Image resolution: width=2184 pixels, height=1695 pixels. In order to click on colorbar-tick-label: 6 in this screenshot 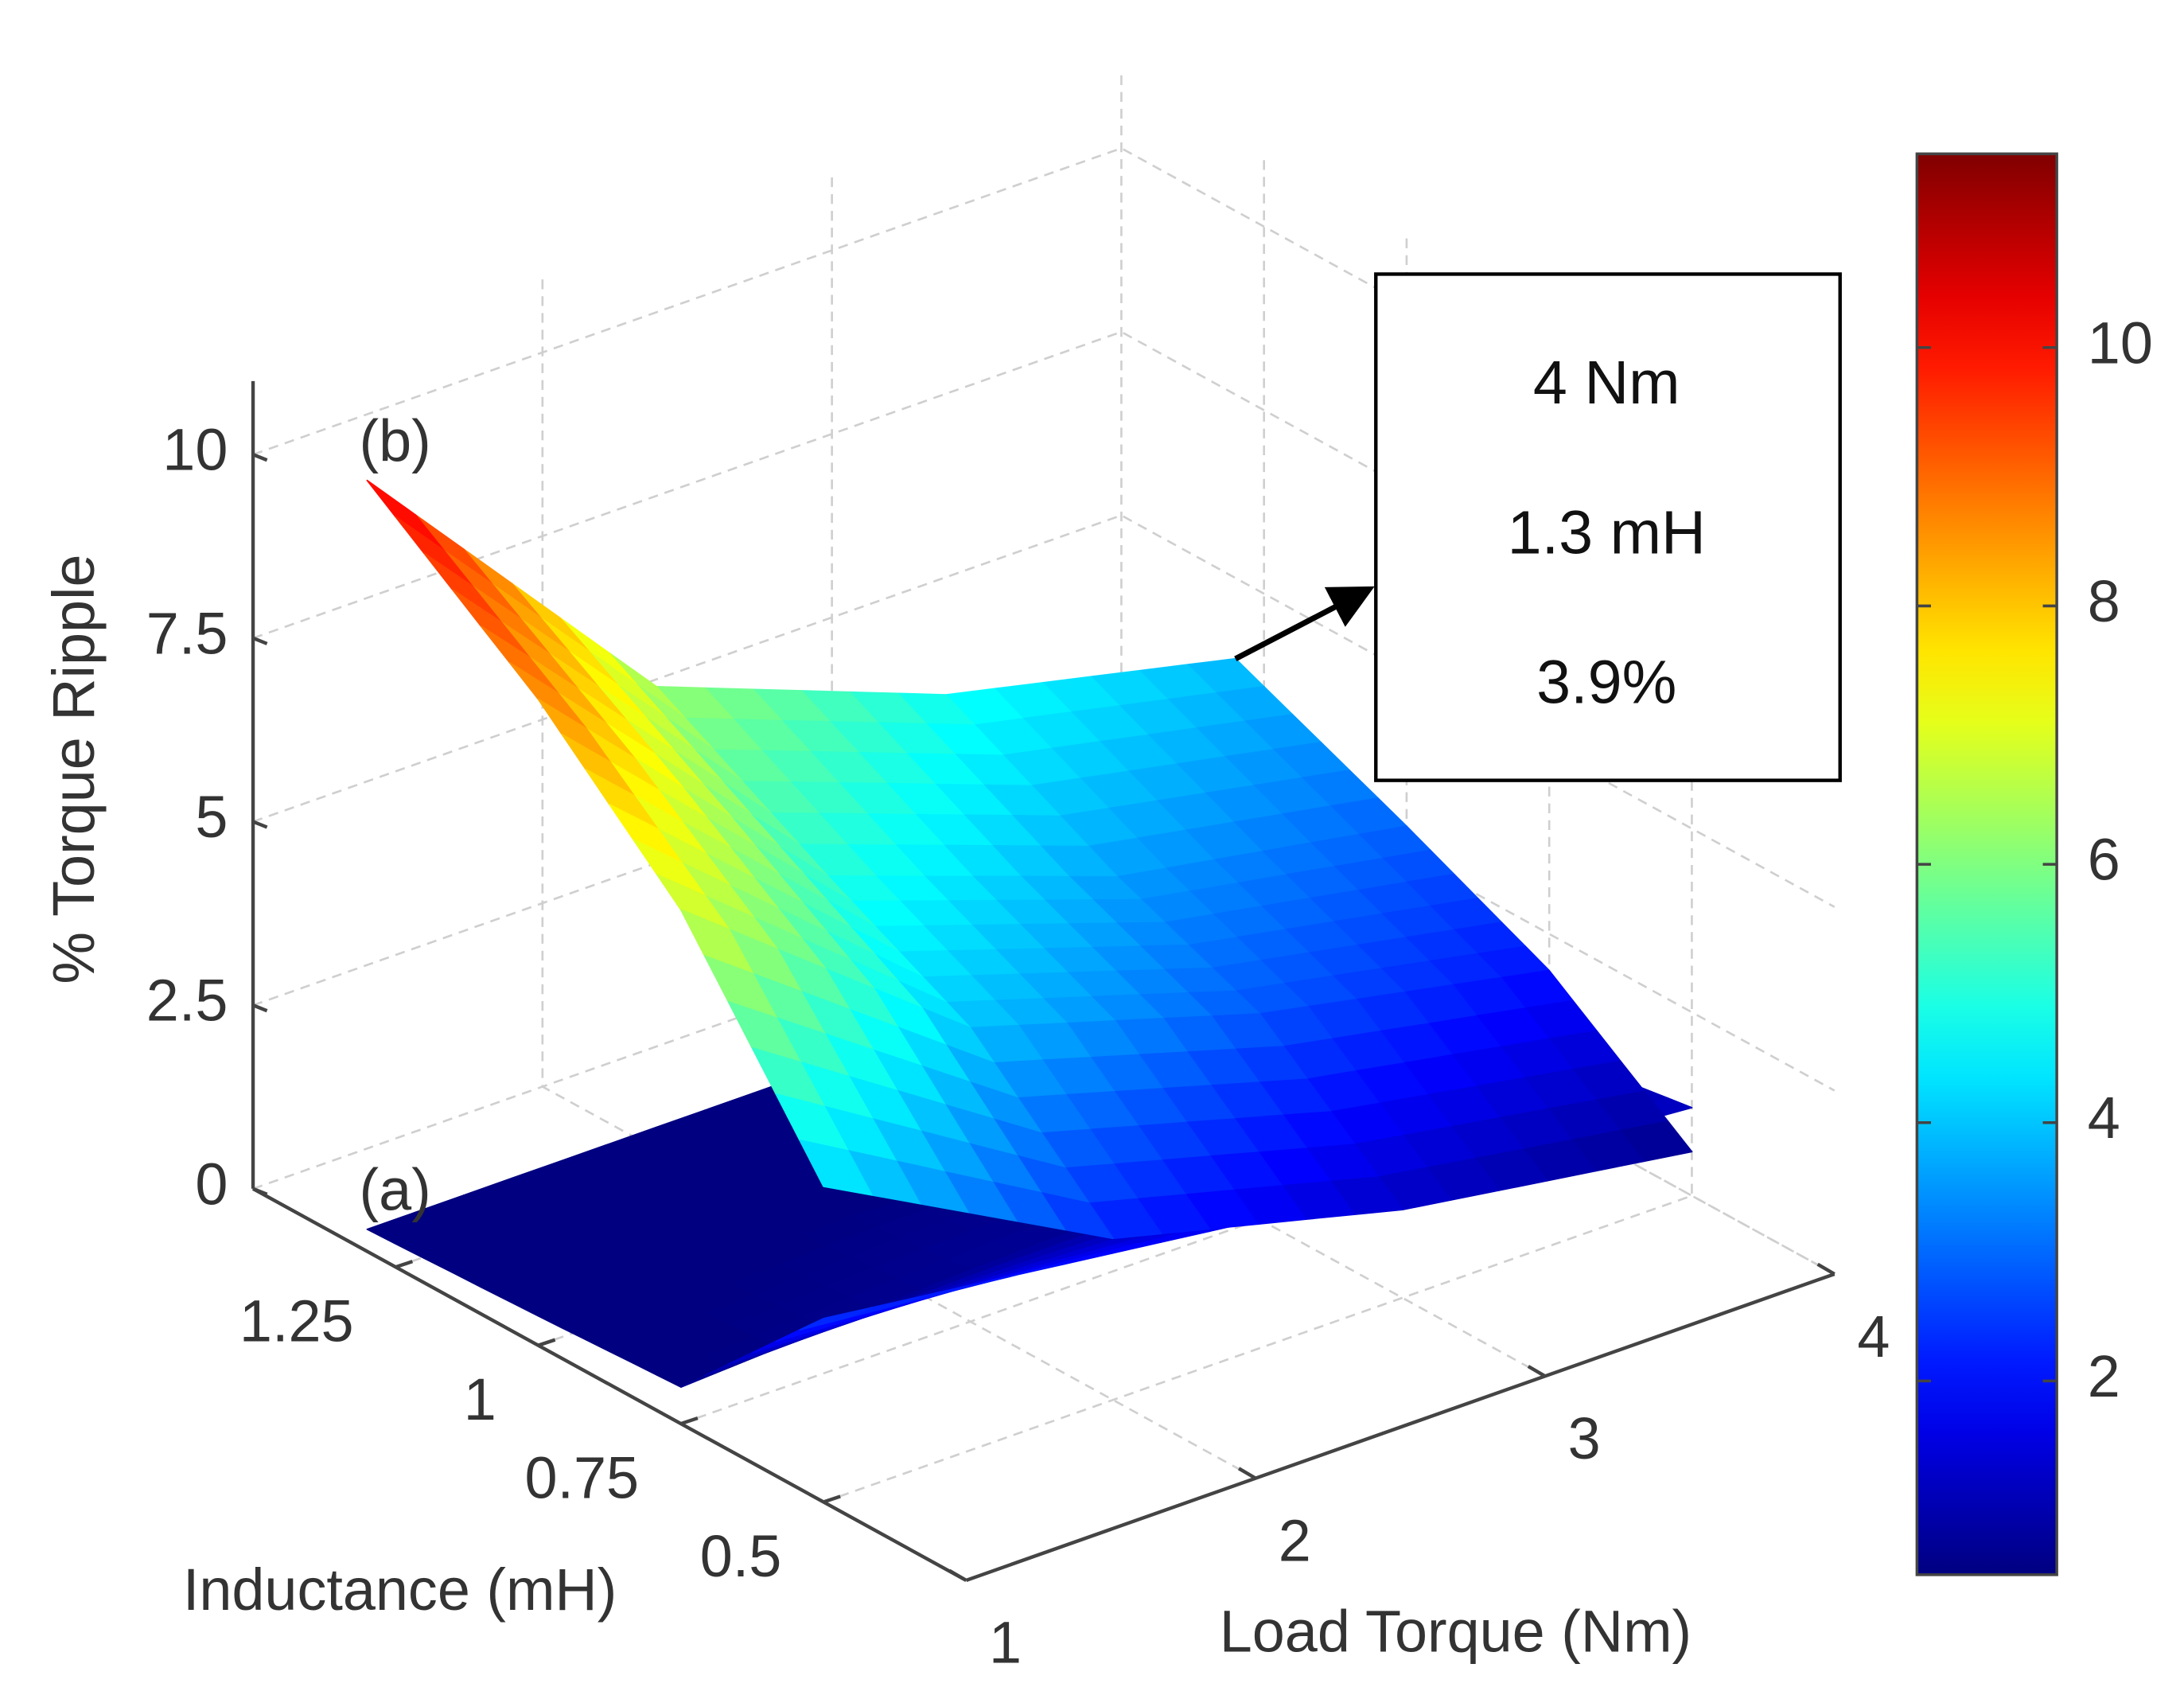, I will do `click(2104, 860)`.